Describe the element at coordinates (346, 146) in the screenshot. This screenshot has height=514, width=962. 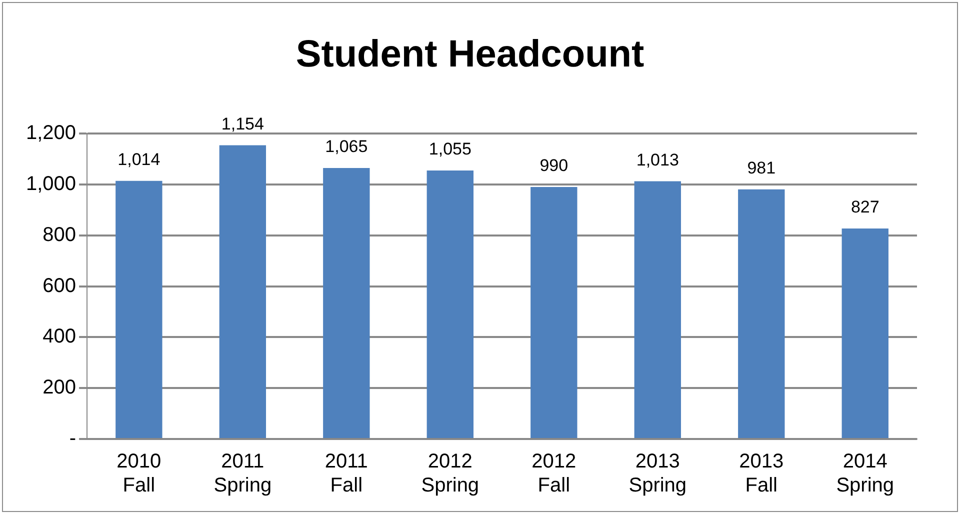
I see `data-label: 1,065` at that location.